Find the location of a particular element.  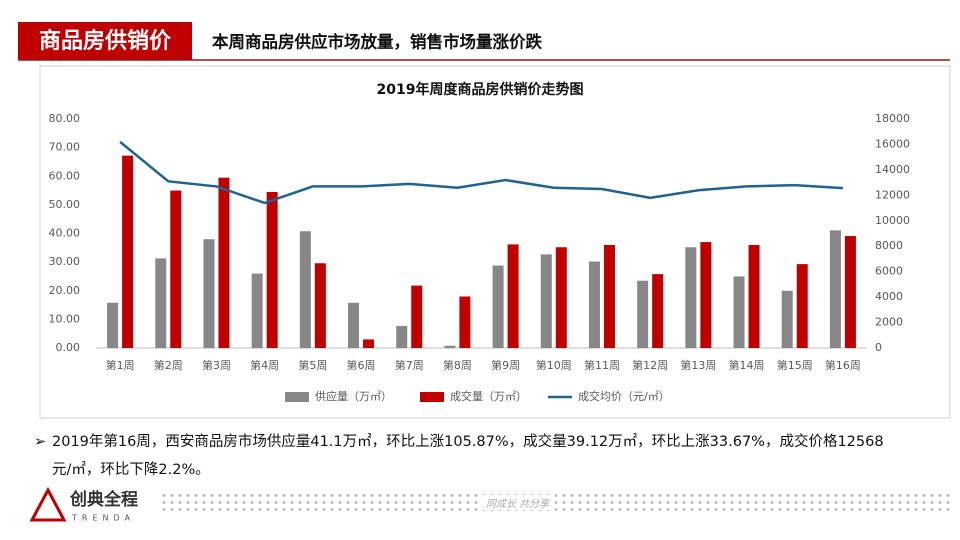

x-tick-label: 第2周 is located at coordinates (168, 365).